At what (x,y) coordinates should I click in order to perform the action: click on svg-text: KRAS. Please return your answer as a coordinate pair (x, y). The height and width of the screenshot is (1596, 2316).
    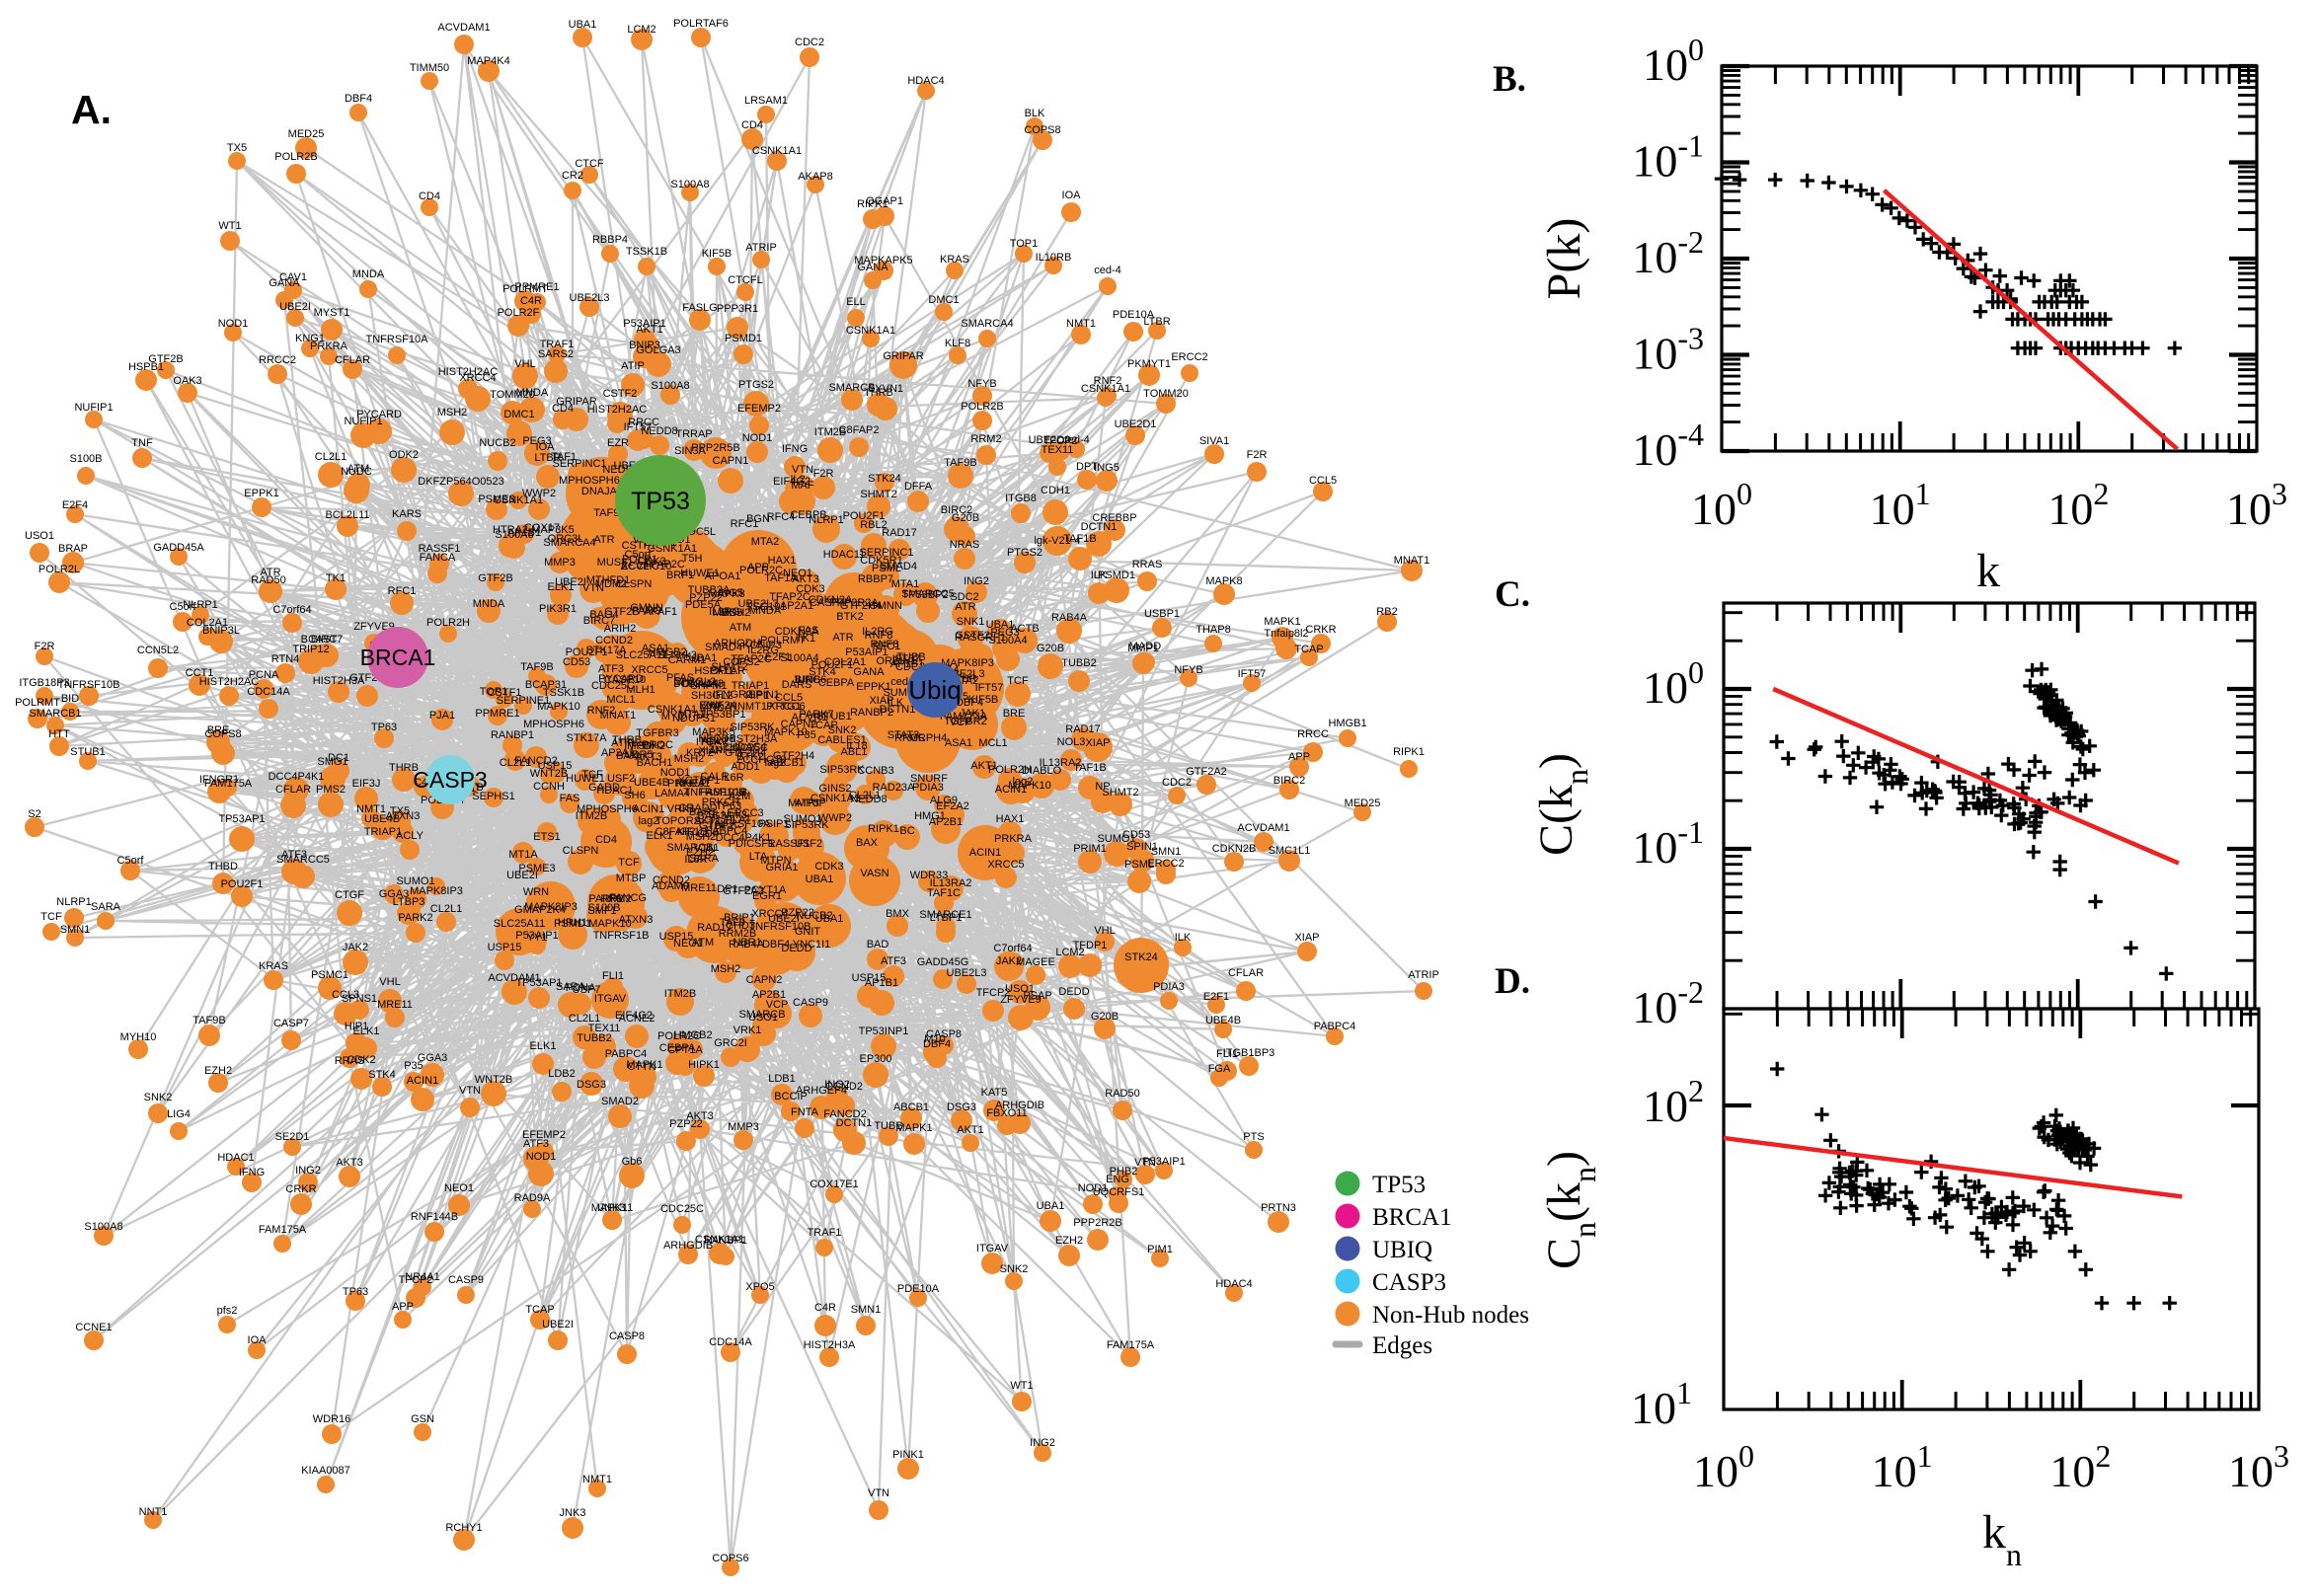
    Looking at the image, I should click on (954, 260).